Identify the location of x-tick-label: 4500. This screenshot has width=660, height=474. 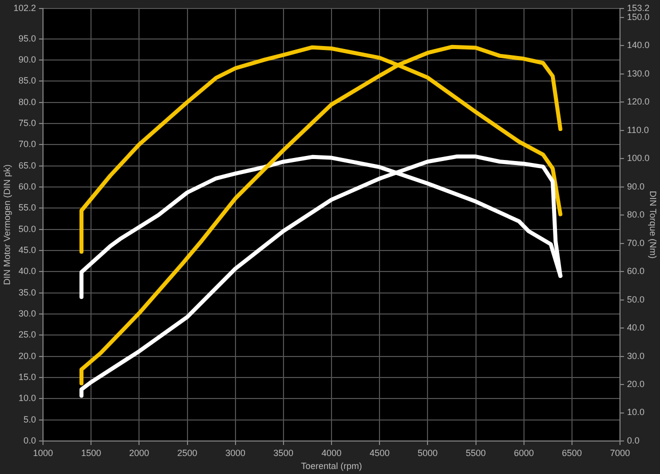
(380, 453).